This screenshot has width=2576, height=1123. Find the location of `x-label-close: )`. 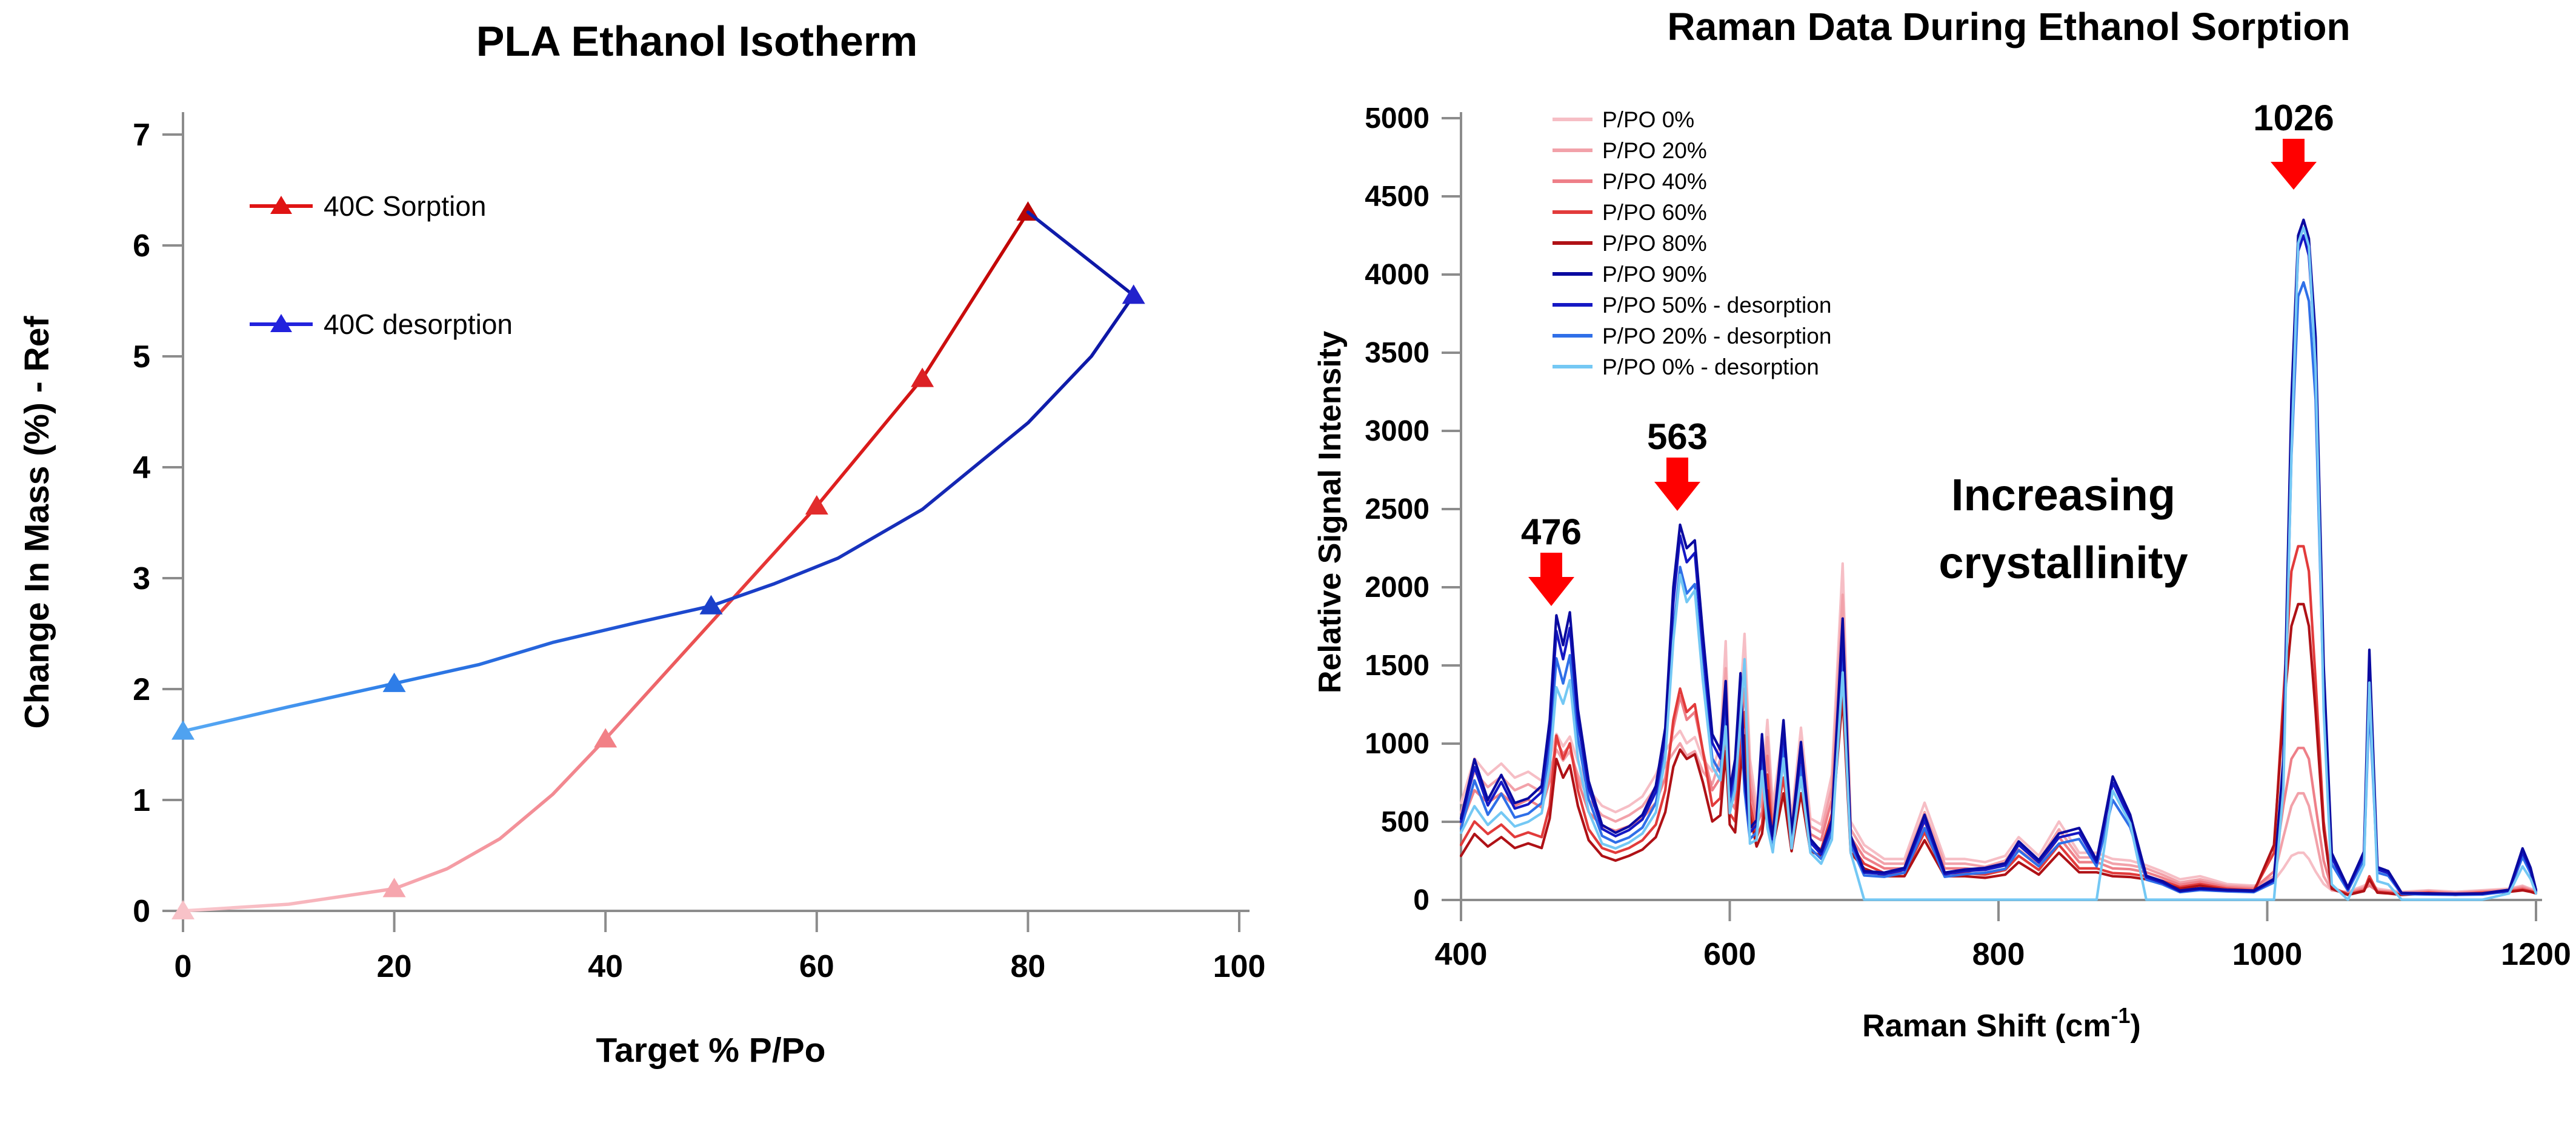

x-label-close: ) is located at coordinates (2135, 1026).